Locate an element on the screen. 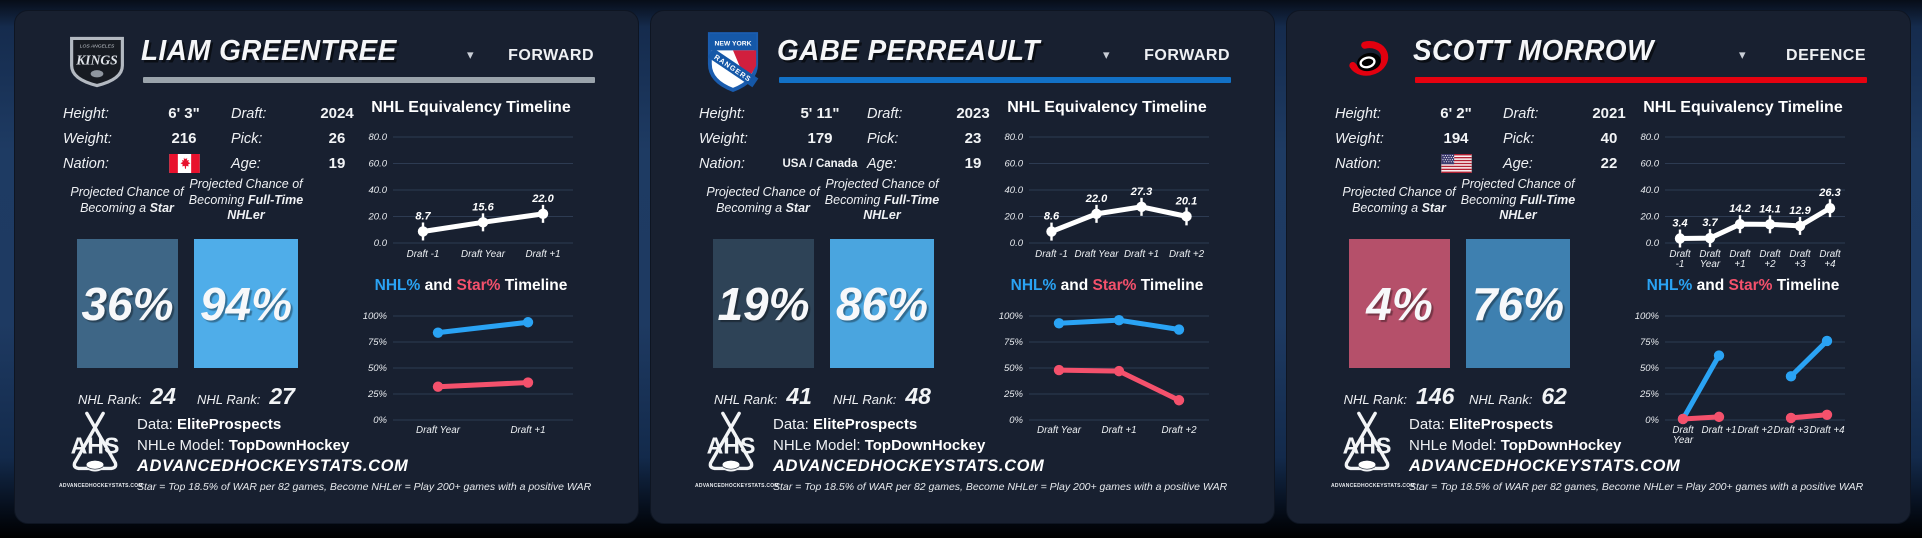 The height and width of the screenshot is (538, 1922). ahs-logo-icon: AHS is located at coordinates (95, 441).